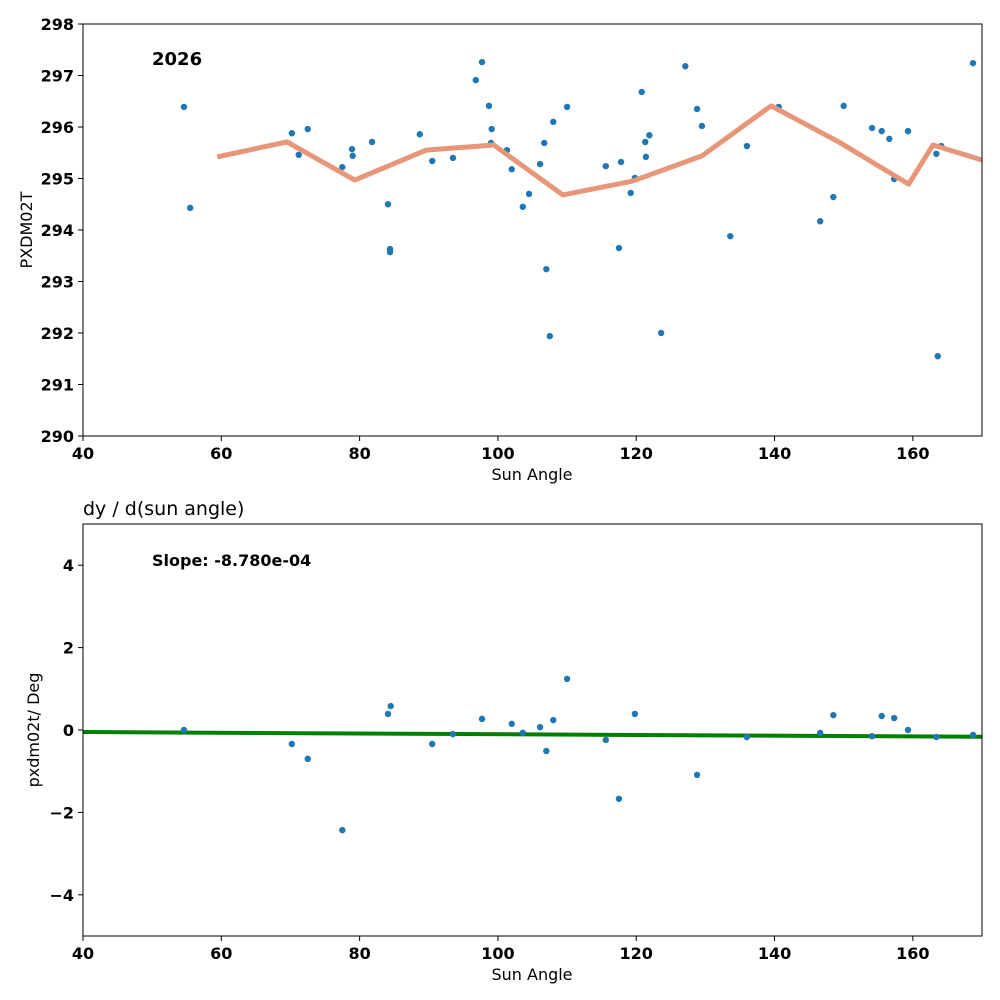 This screenshot has height=1000, width=1000. Describe the element at coordinates (57, 24) in the screenshot. I see `y-tick-label: 298` at that location.